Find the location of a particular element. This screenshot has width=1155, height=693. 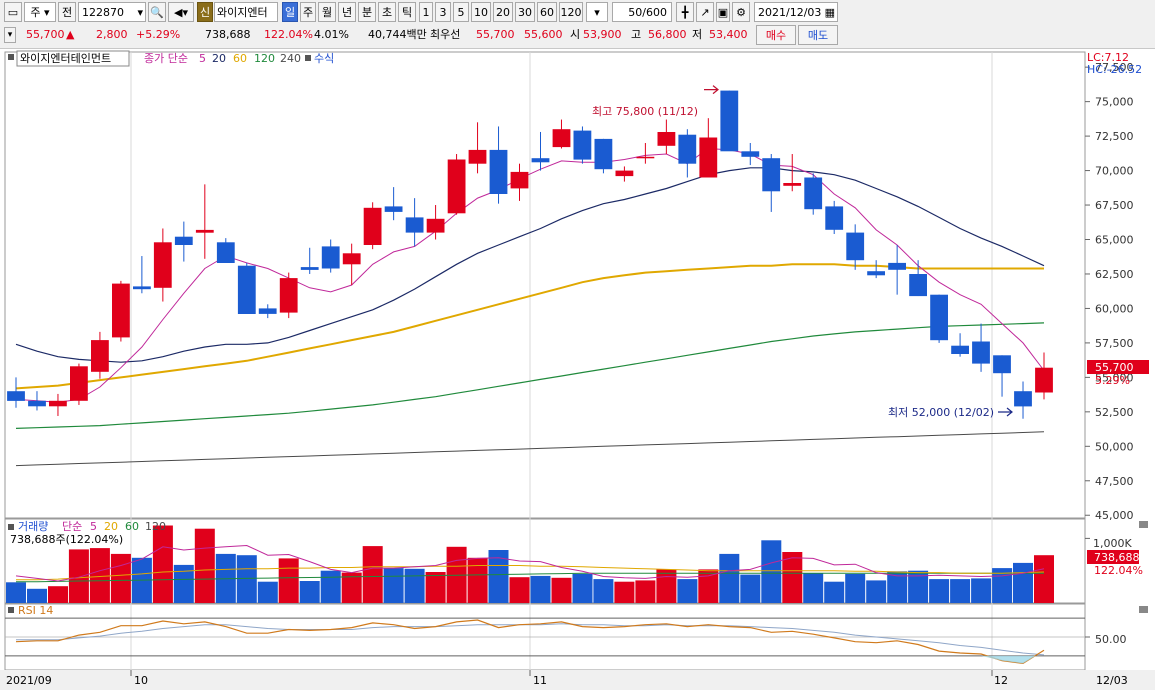

interval-20: 20 is located at coordinates (503, 12).